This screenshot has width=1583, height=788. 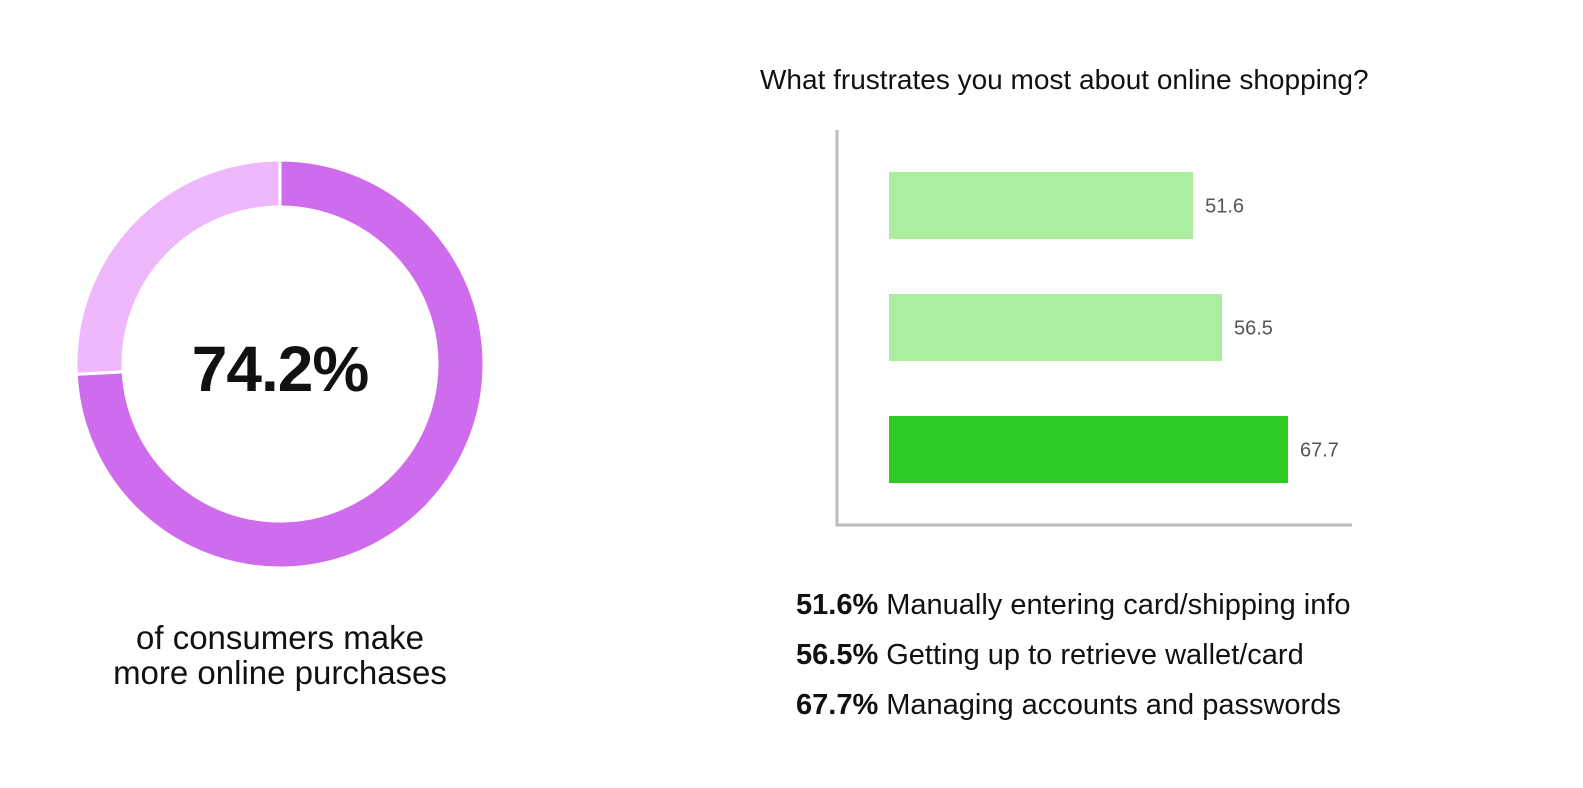 I want to click on donut-slice-rest, so click(x=178, y=267).